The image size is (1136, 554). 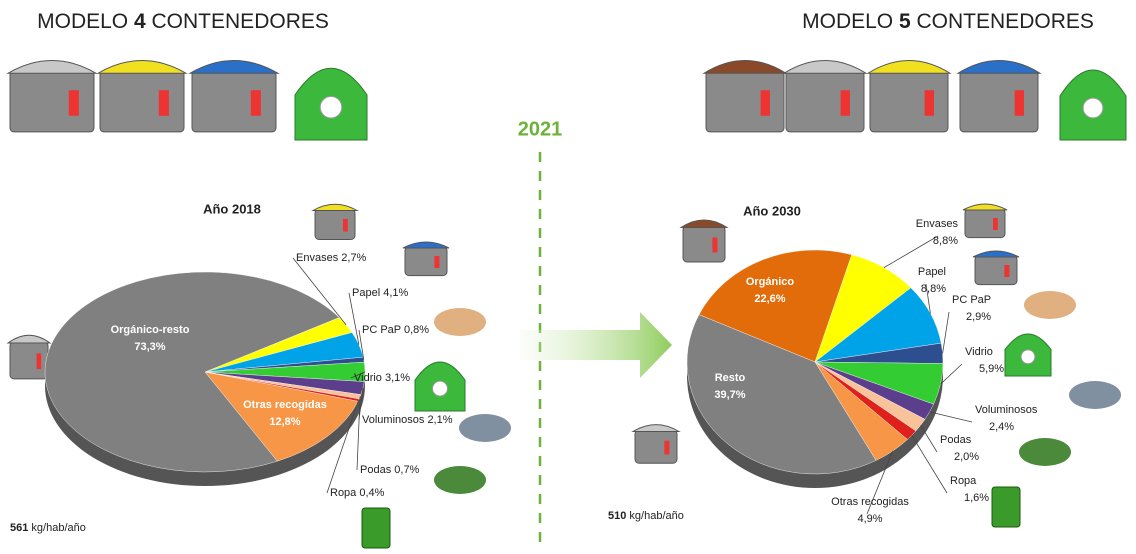 I want to click on slice-label: Envases, so click(x=937, y=224).